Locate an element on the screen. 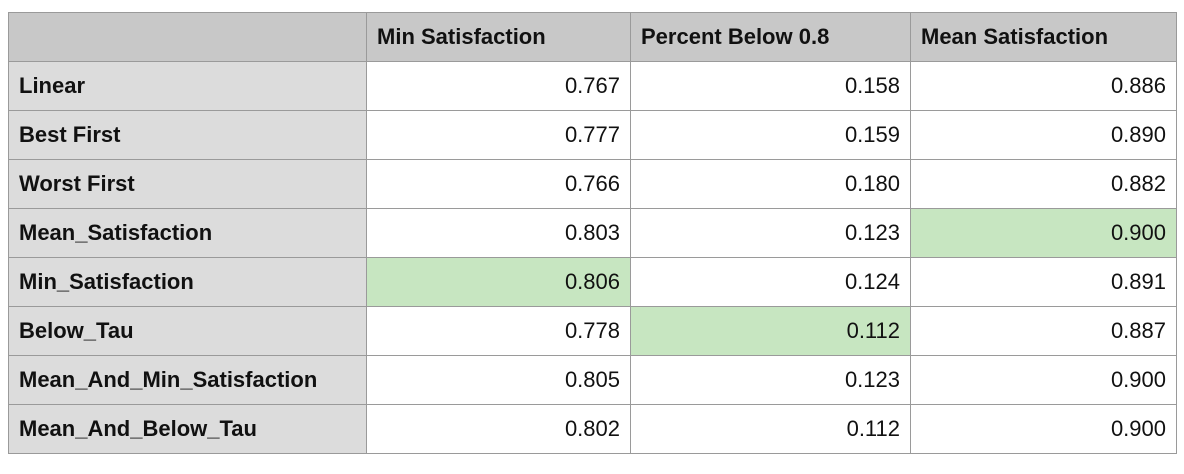 The height and width of the screenshot is (474, 1184). best-value-cell: 0.112 is located at coordinates (770, 331).